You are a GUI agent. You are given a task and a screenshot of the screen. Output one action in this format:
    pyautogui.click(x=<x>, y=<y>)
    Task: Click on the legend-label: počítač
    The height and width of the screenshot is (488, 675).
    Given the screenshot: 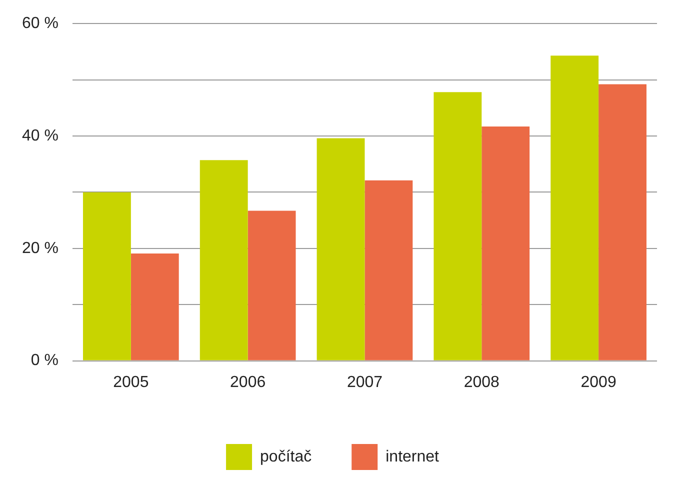 What is the action you would take?
    pyautogui.click(x=286, y=457)
    